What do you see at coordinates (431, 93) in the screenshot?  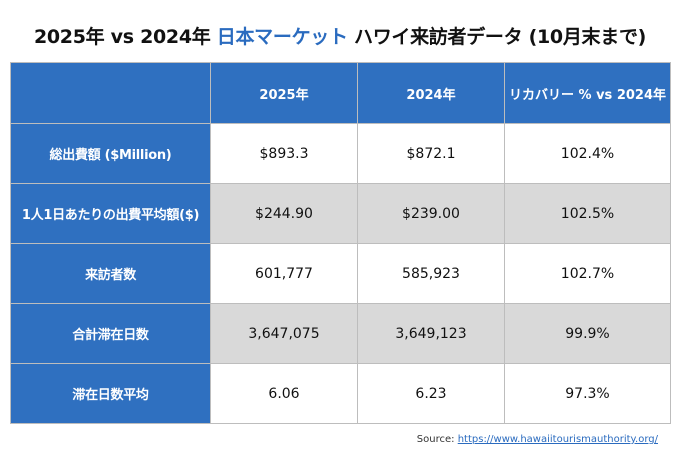 I see `header-2024: 2024年` at bounding box center [431, 93].